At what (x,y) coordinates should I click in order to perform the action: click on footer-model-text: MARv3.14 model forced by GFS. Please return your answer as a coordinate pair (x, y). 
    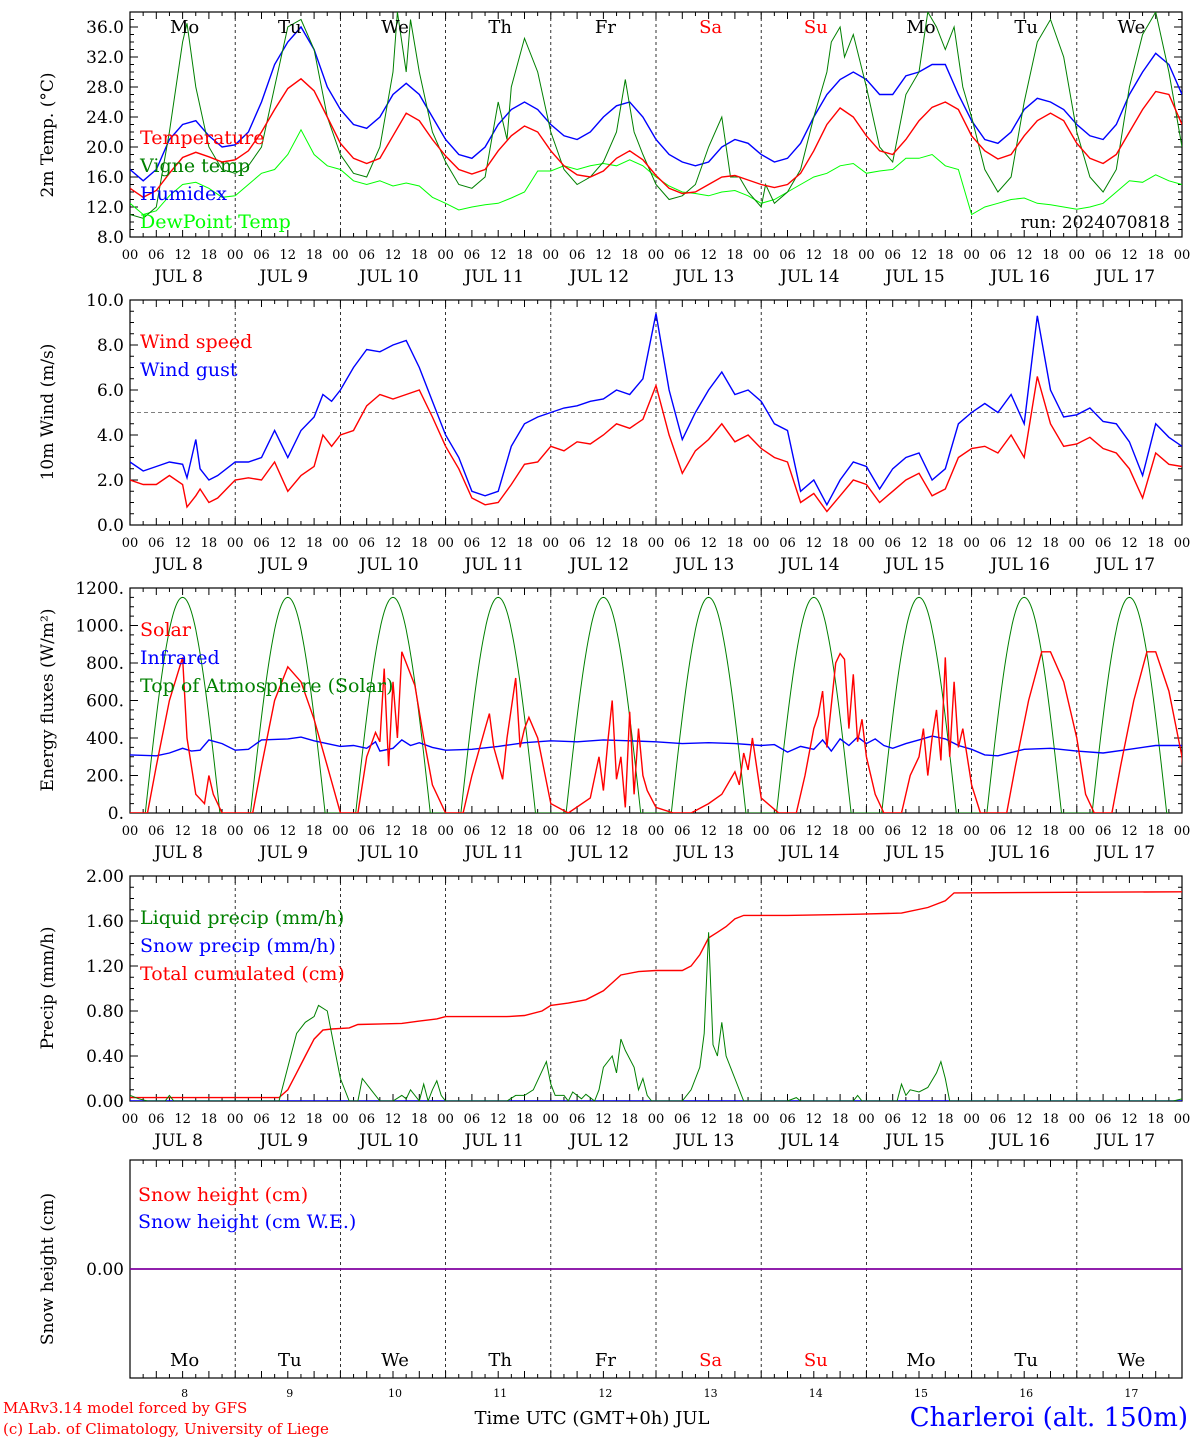
    Looking at the image, I should click on (125, 1408).